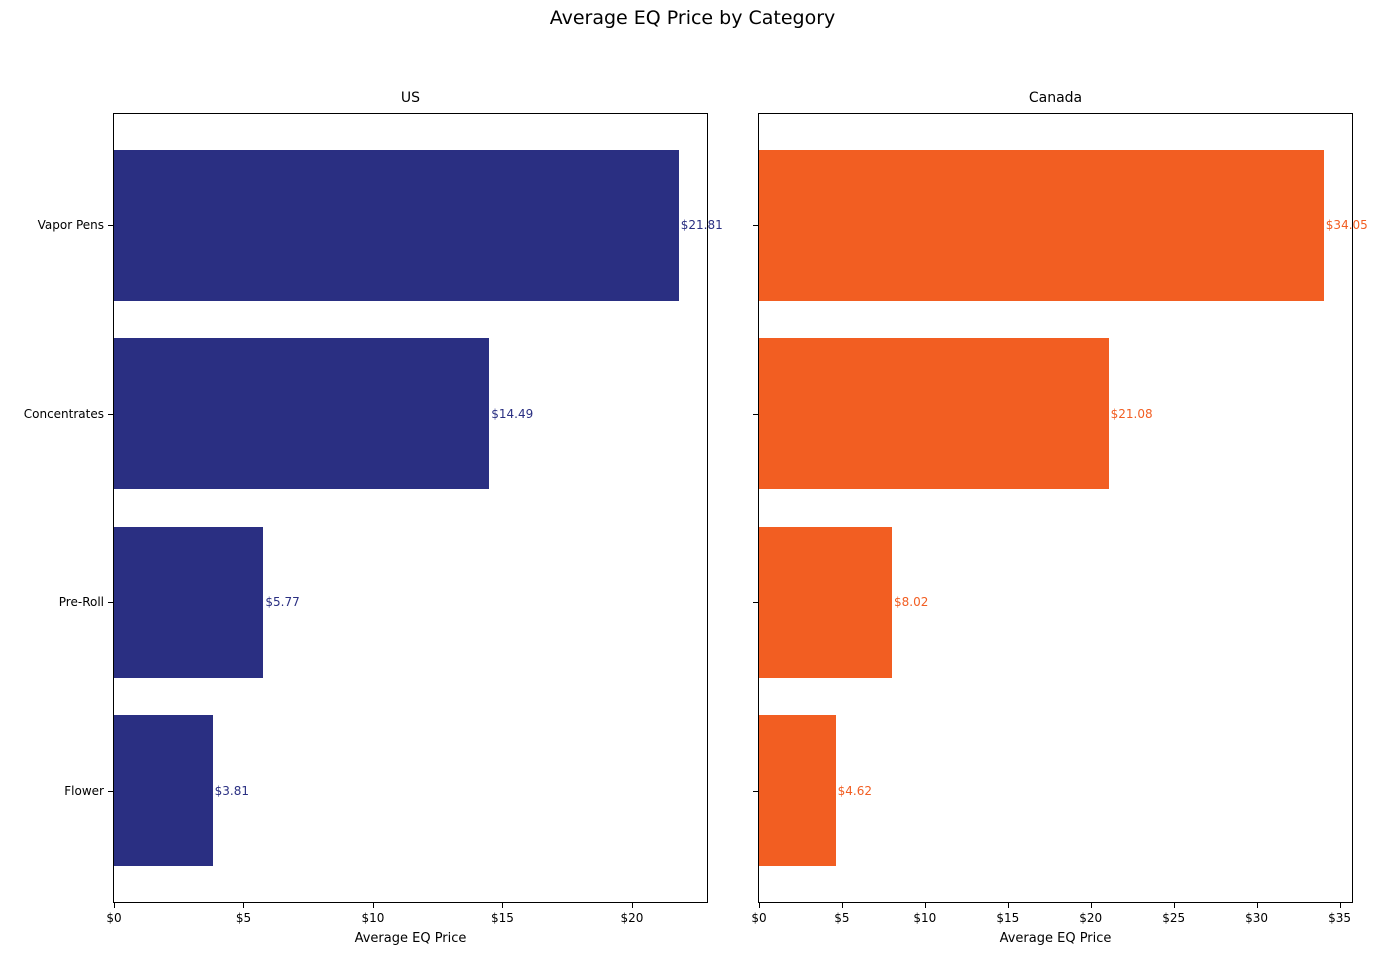 The image size is (1385, 955). Describe the element at coordinates (512, 413) in the screenshot. I see `value-label: $14.49` at that location.